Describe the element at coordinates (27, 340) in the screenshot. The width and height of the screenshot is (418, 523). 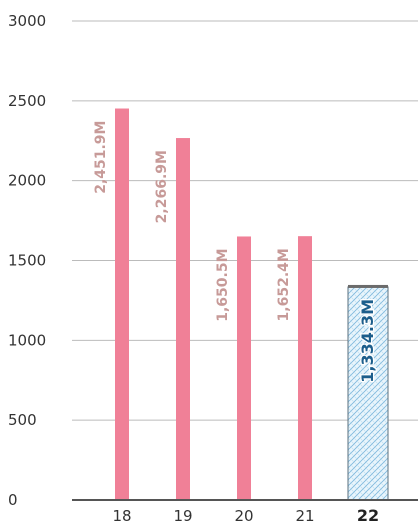
I see `y-tick-label: 1000` at that location.